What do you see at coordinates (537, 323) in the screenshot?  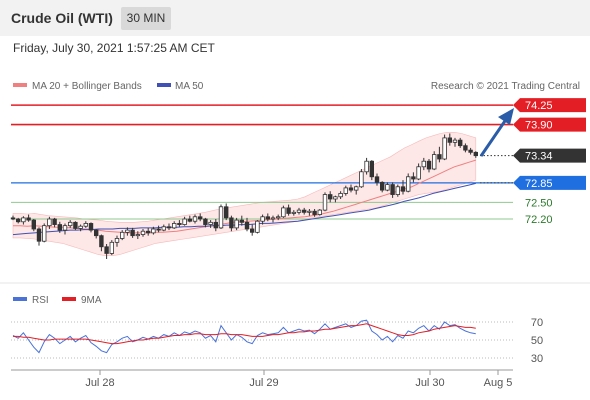 I see `rsi-tick-0: 70` at bounding box center [537, 323].